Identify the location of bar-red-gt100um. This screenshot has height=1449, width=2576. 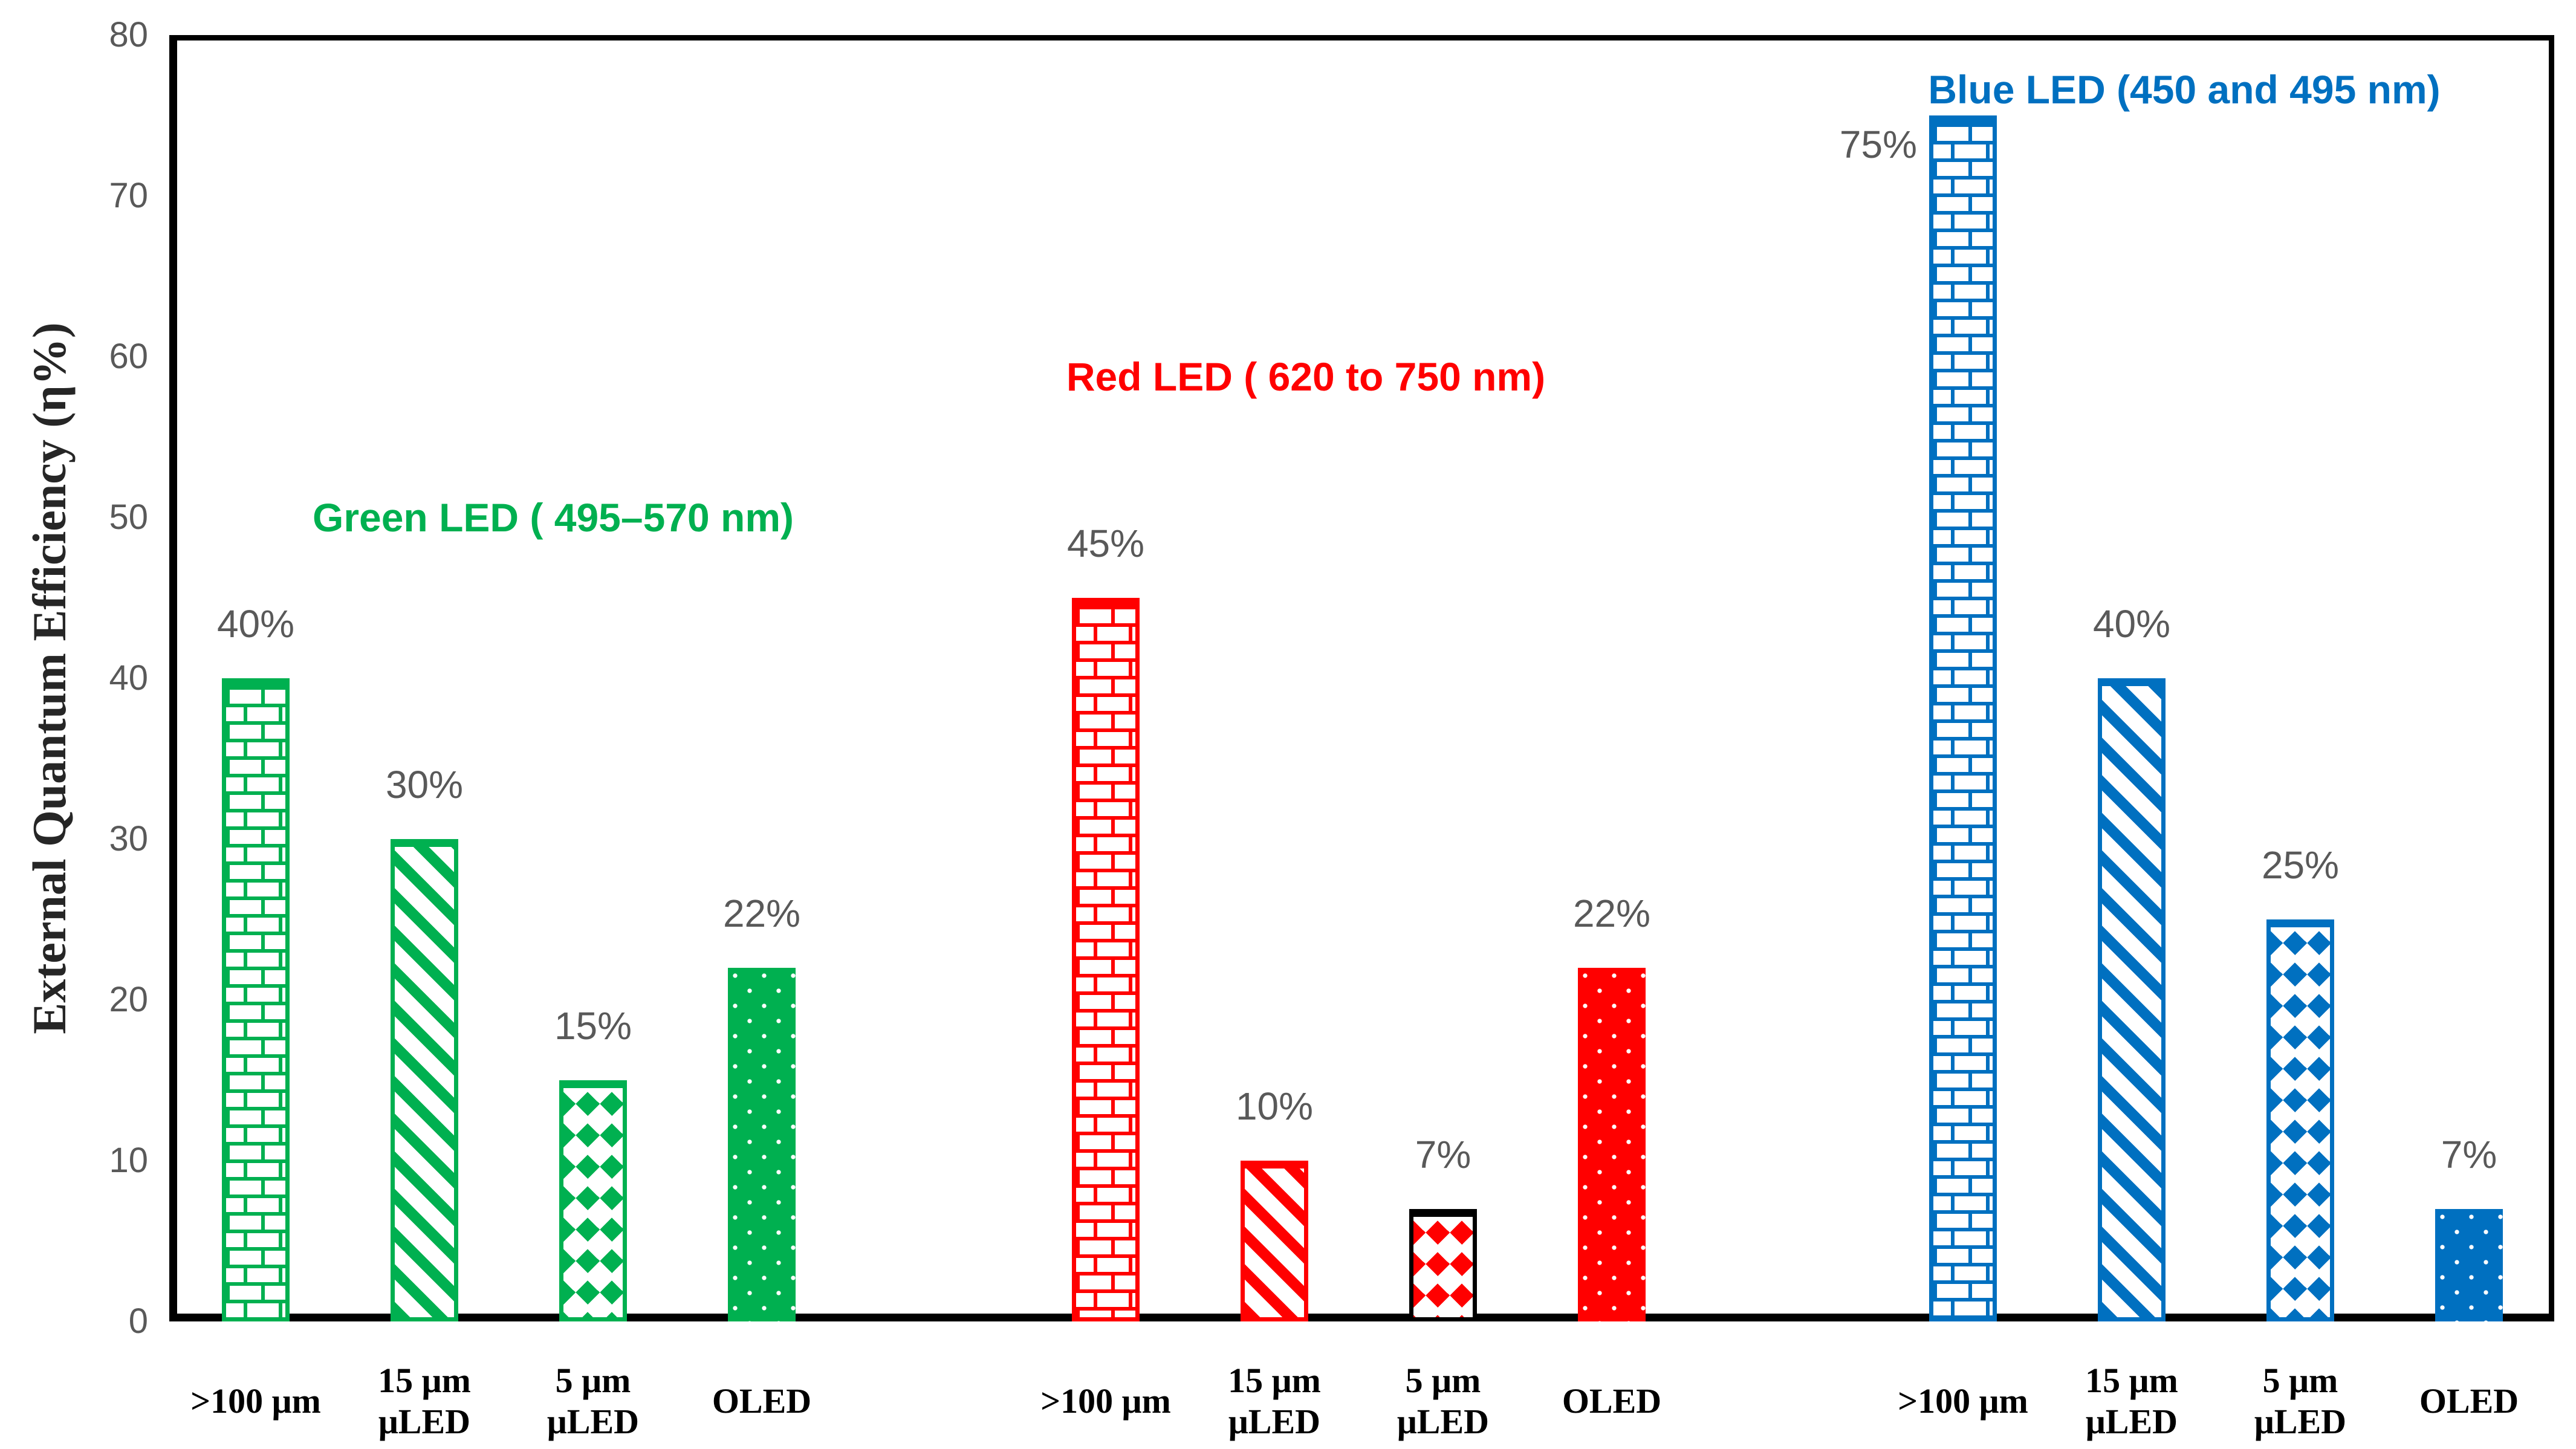
(1106, 959).